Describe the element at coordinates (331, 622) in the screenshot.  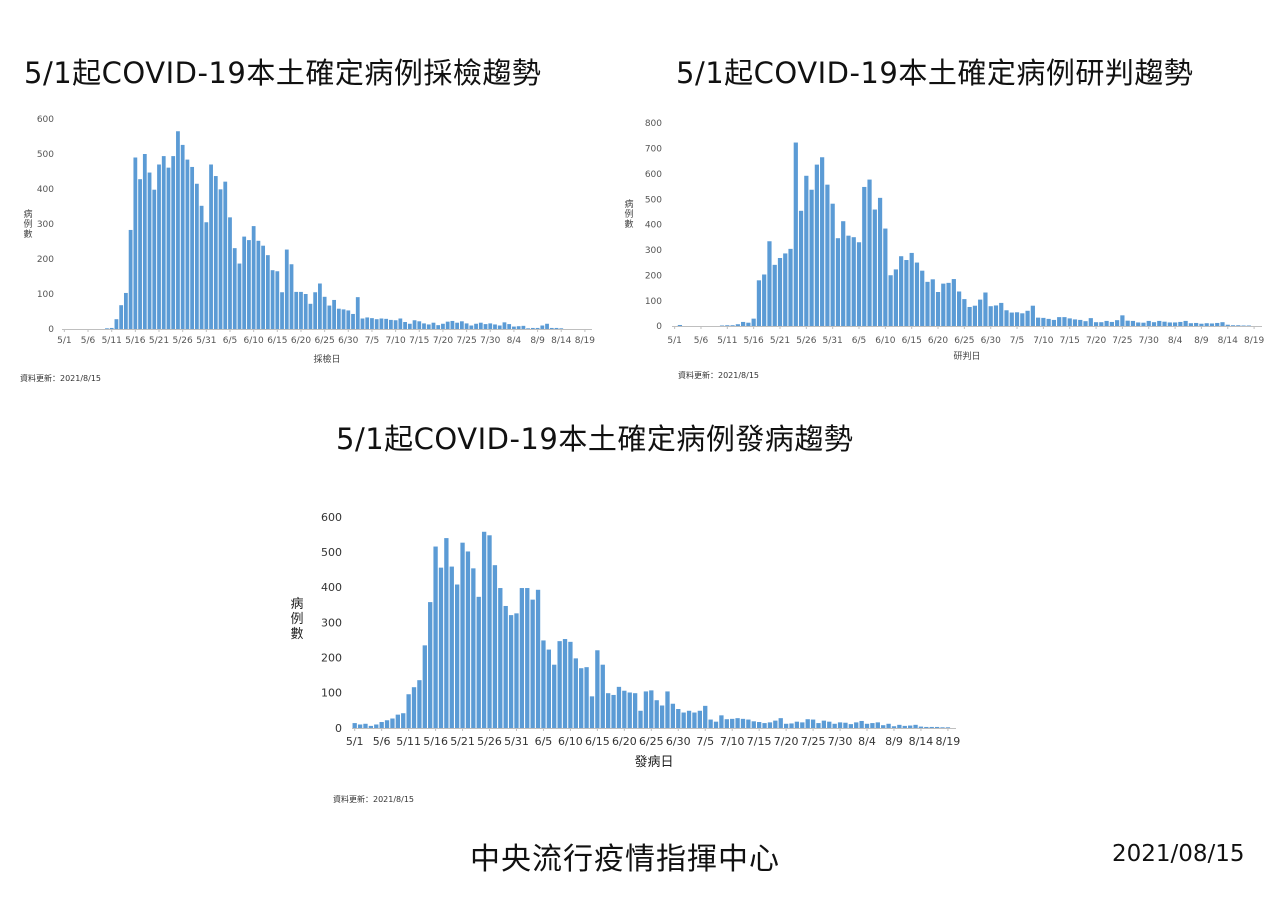
I see `y-tick-label: 300` at that location.